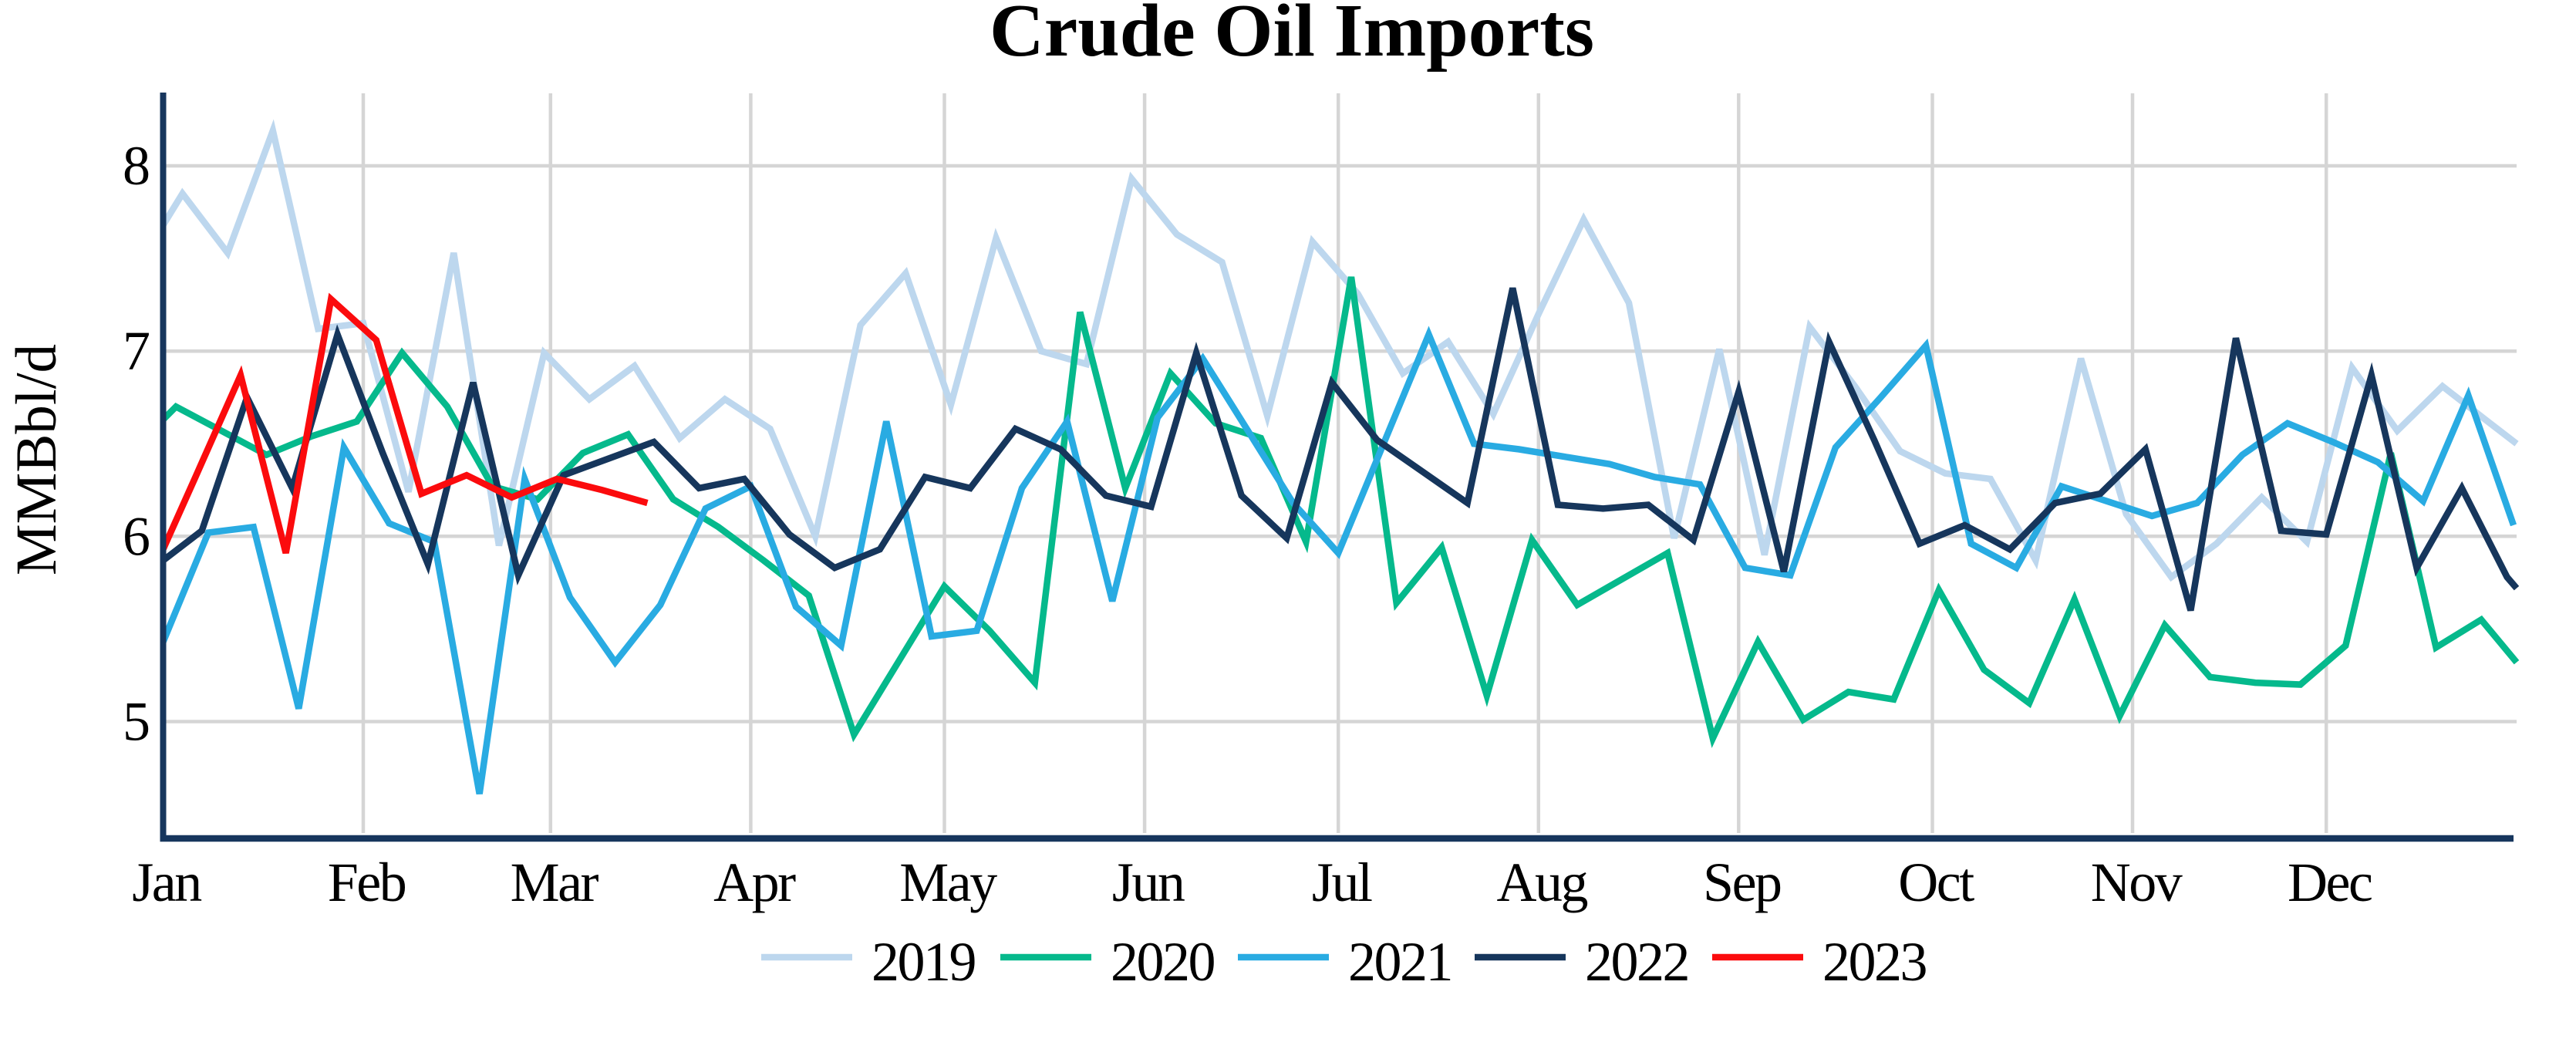  Describe the element at coordinates (924, 962) in the screenshot. I see `svg-text: 2019` at that location.